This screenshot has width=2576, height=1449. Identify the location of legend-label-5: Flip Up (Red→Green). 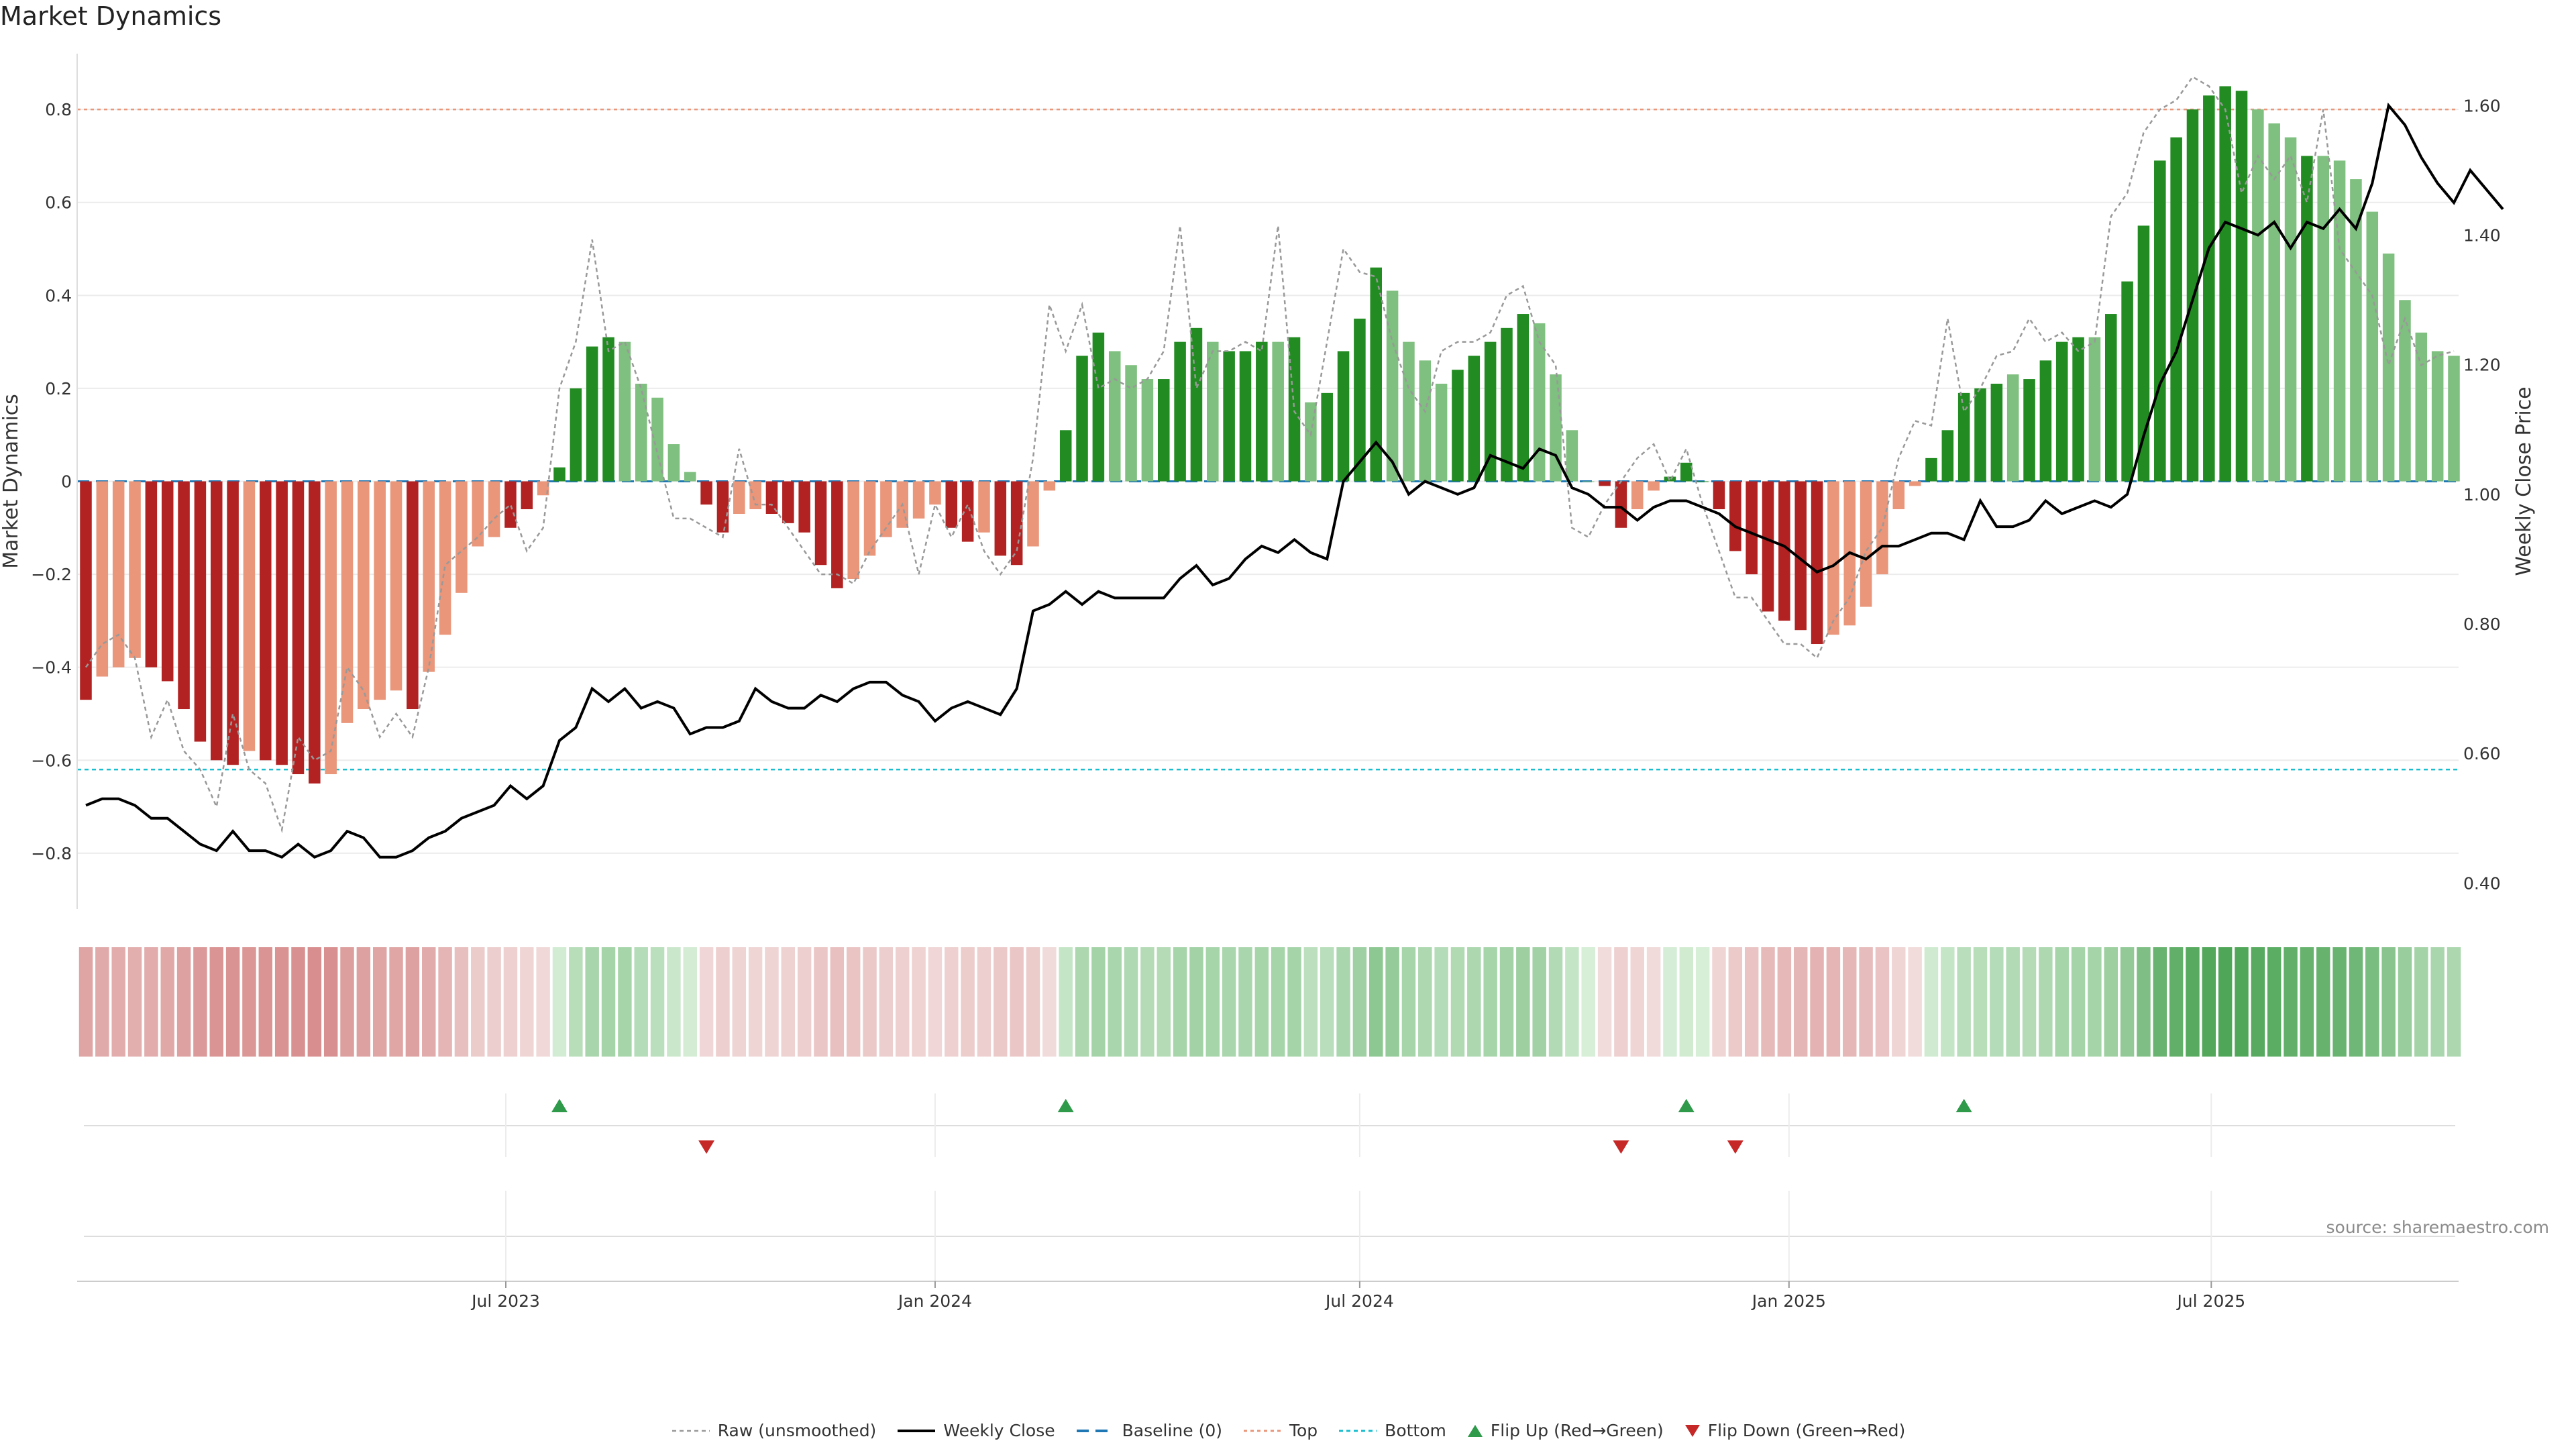
(1577, 1430).